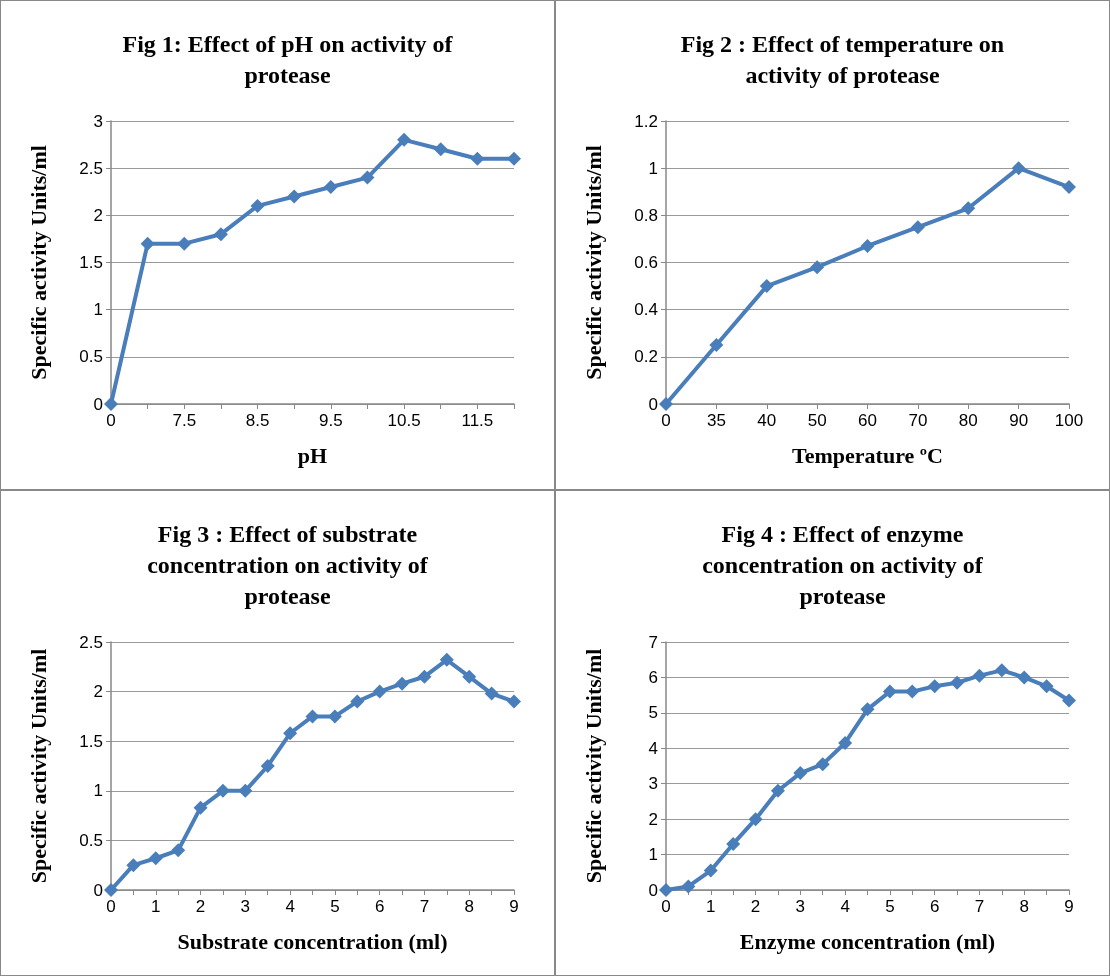 The height and width of the screenshot is (976, 1110). Describe the element at coordinates (646, 357) in the screenshot. I see `y-tick-label: 0.2` at that location.